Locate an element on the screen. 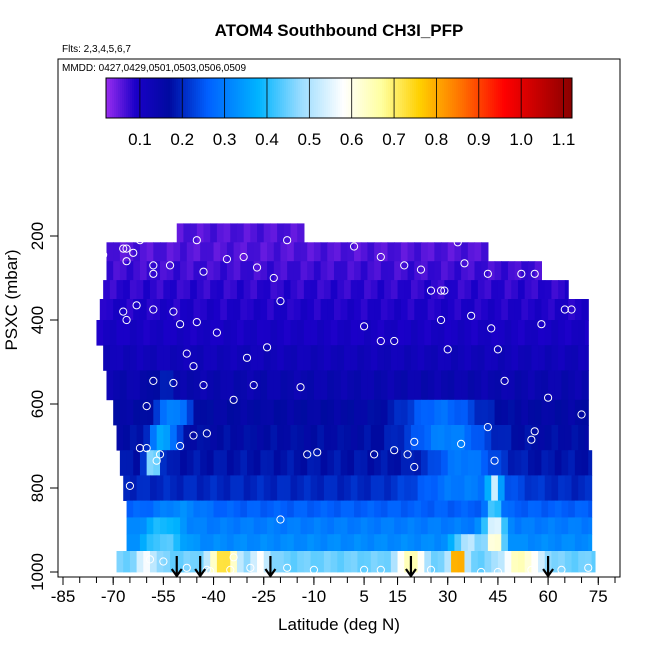  latitude-arrows is located at coordinates (362, 567).